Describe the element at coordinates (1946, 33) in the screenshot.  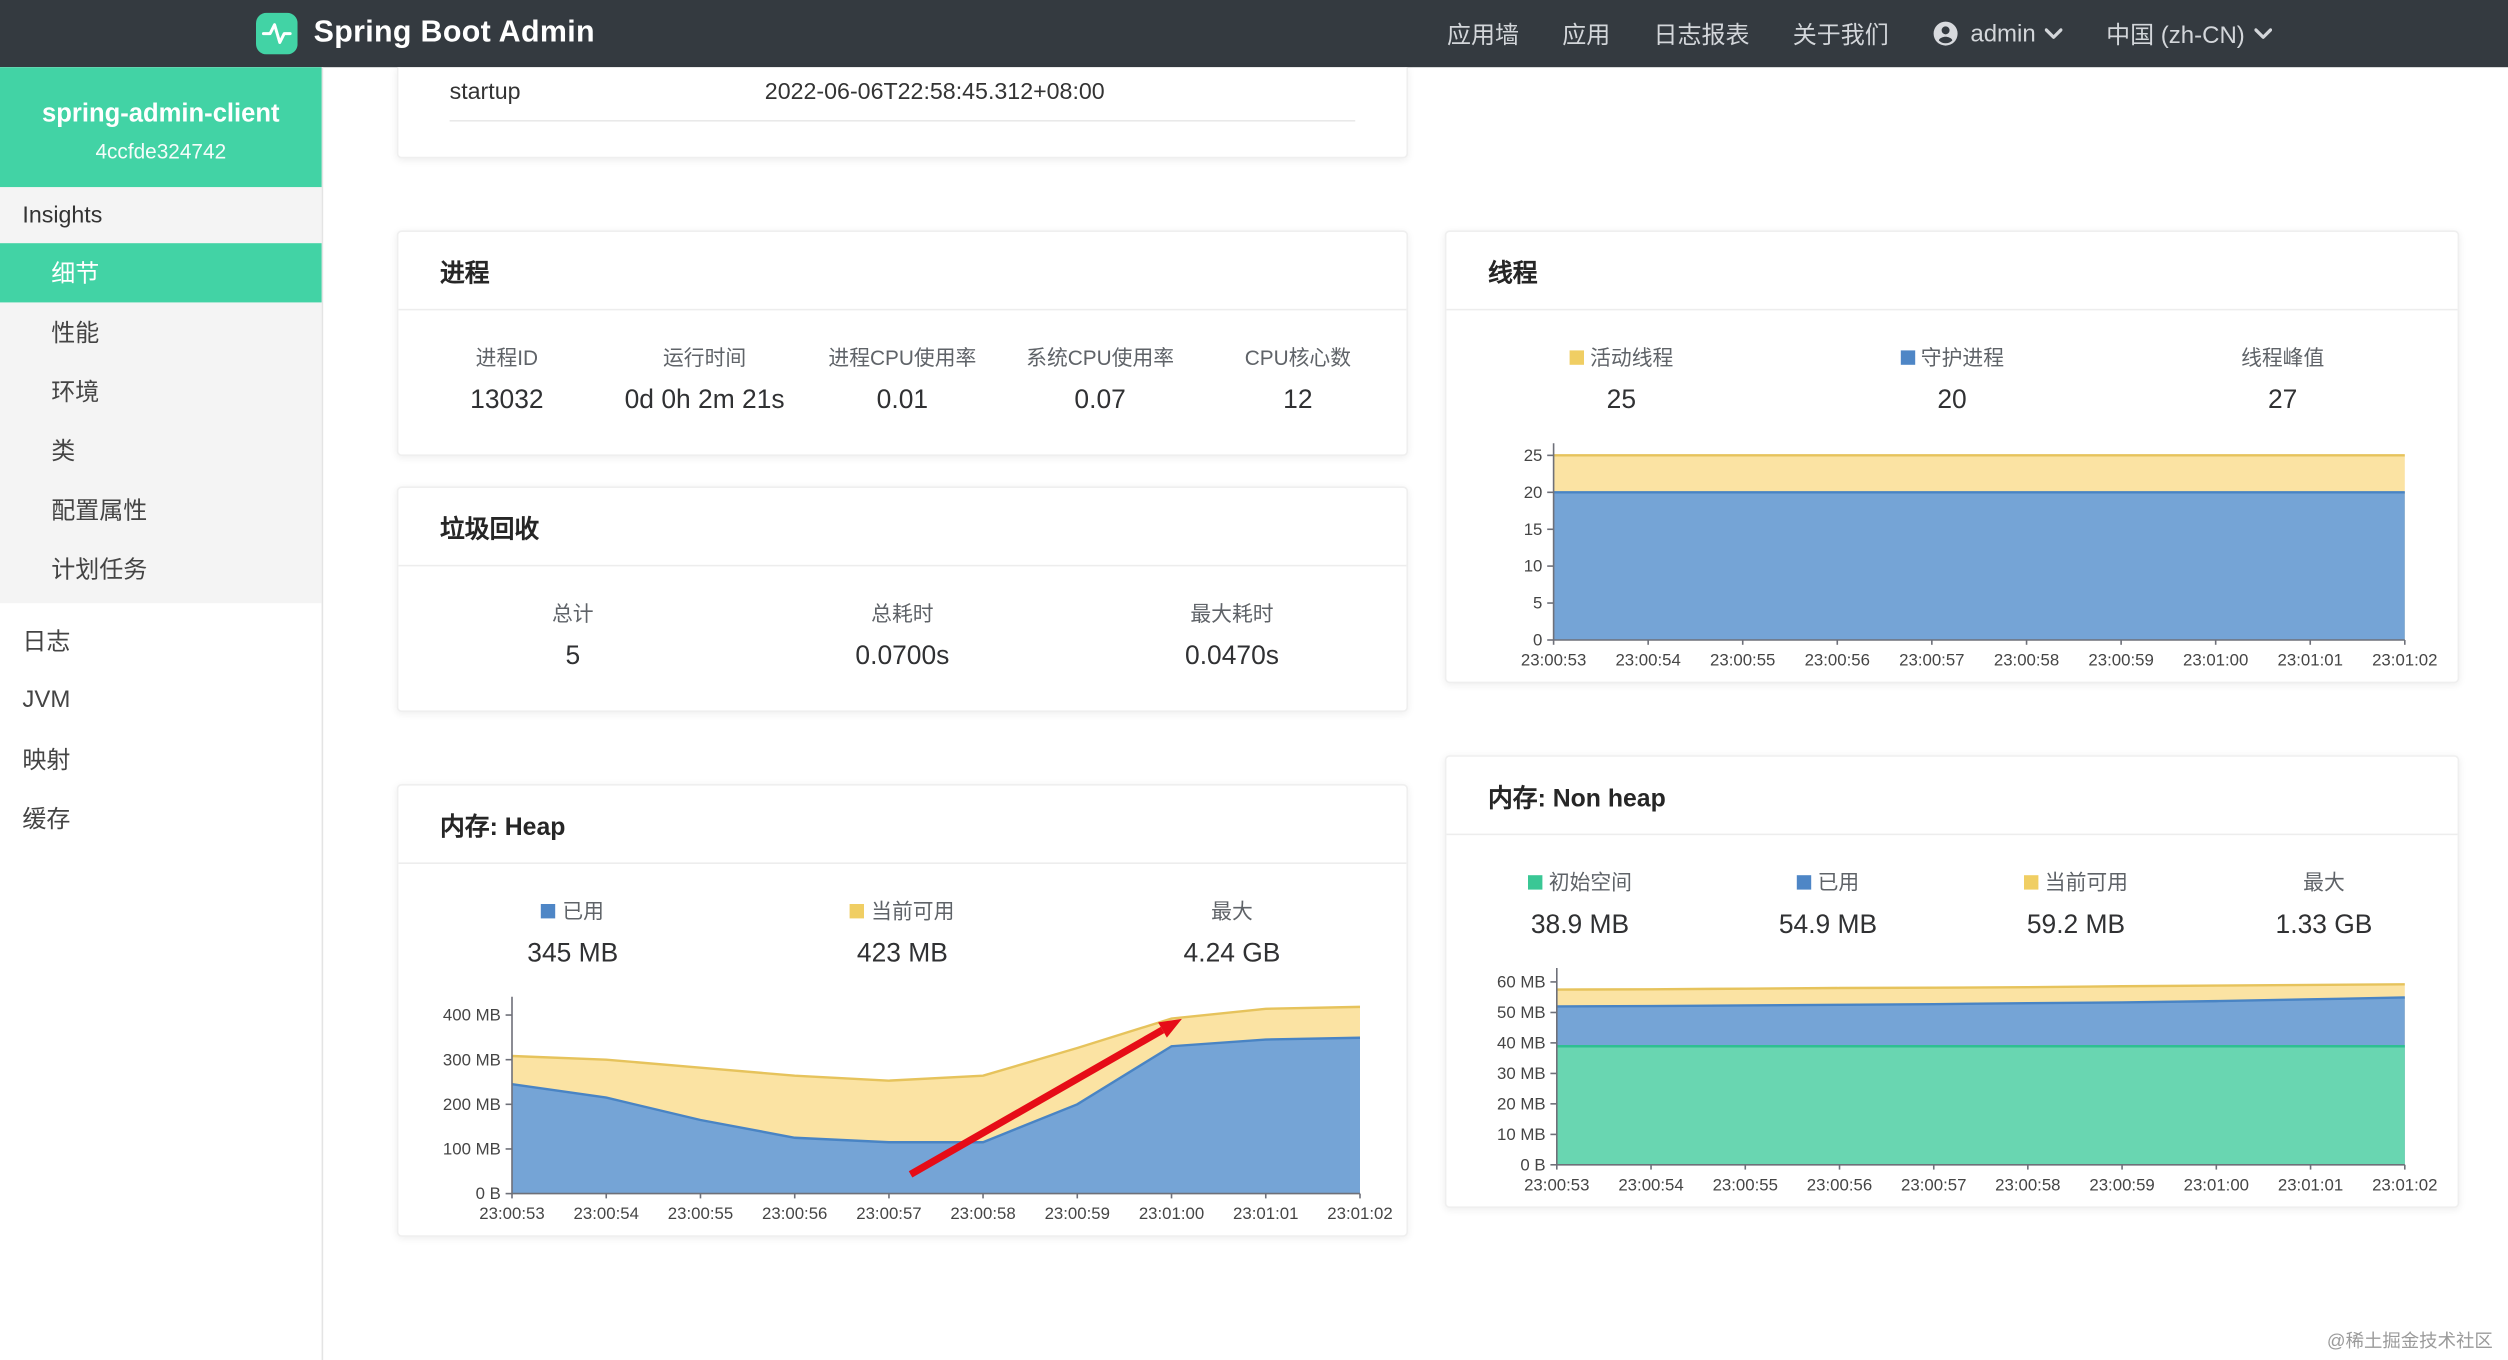
I see `user-icon` at that location.